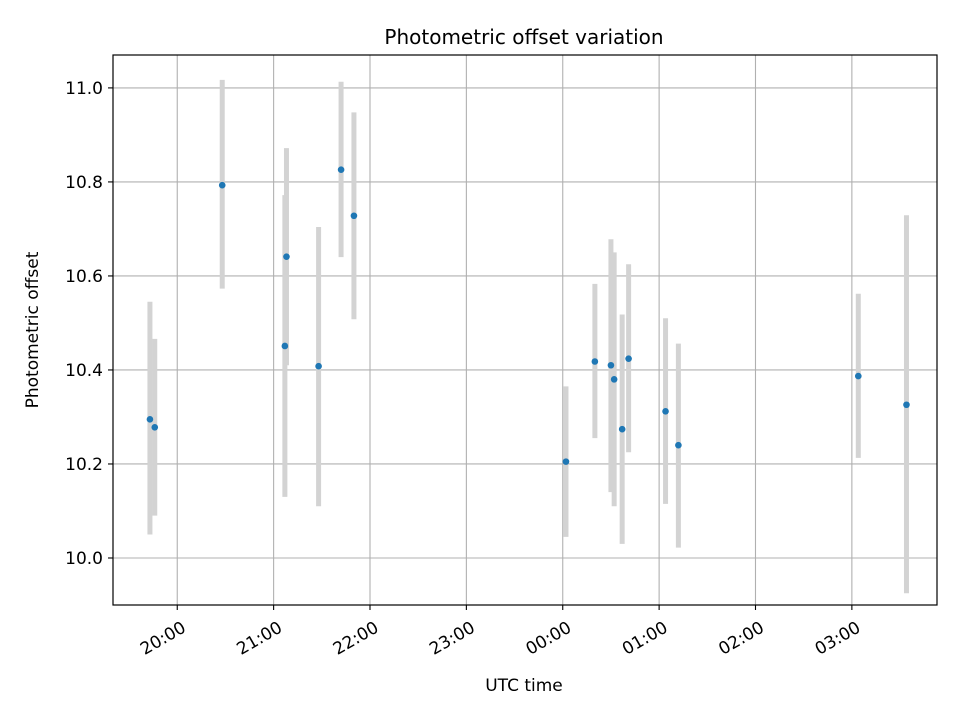 The image size is (960, 725). I want to click on y-tick-label: 11.0, so click(84, 89).